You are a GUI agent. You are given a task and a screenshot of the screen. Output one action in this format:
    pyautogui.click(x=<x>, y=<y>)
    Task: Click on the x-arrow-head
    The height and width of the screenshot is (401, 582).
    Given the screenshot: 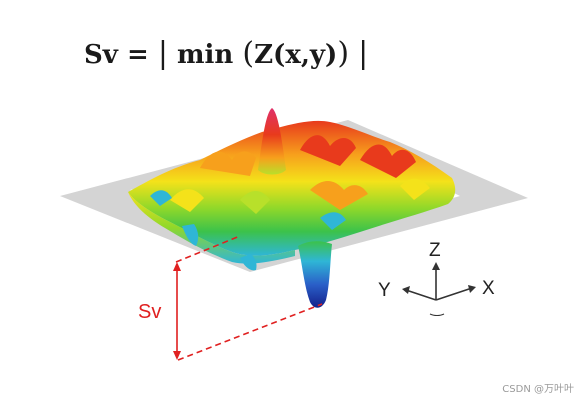 What is the action you would take?
    pyautogui.click(x=472, y=289)
    